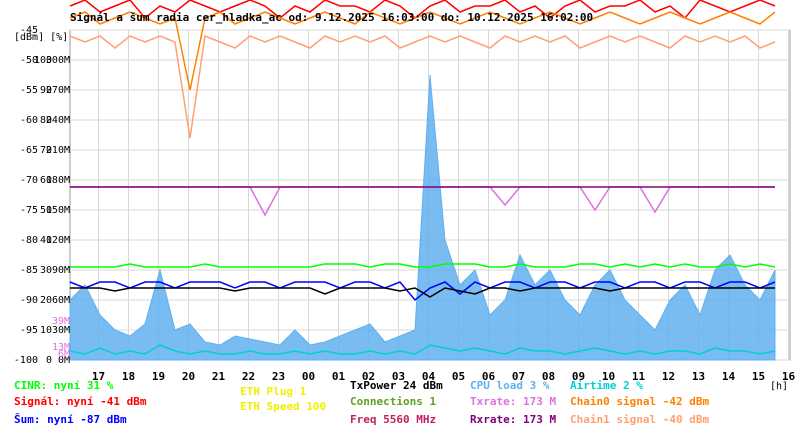 This screenshot has height=430, width=800. I want to click on x-tick-label: 09, so click(578, 376).